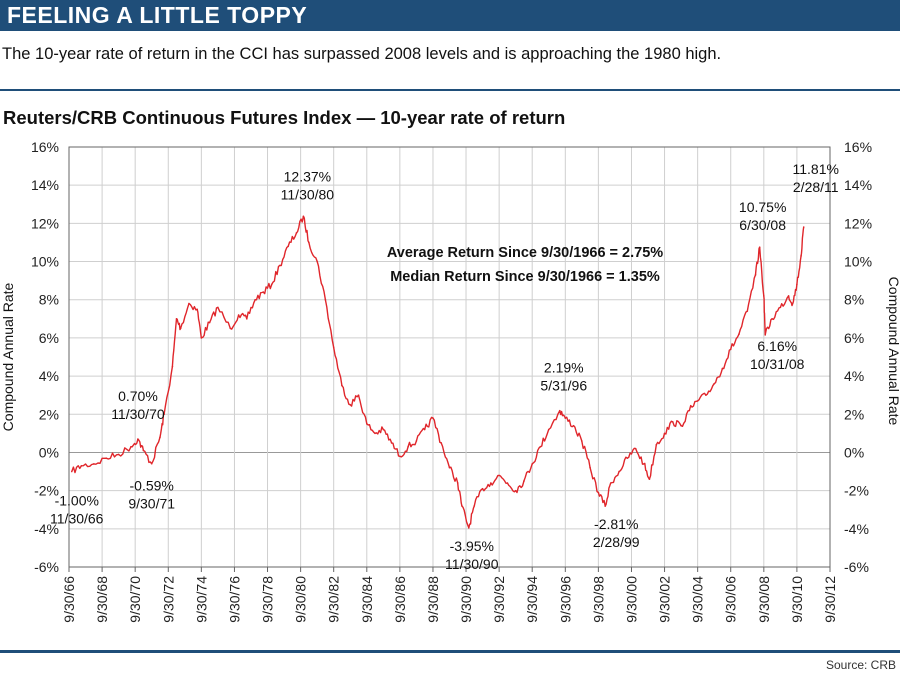 The width and height of the screenshot is (900, 675). Describe the element at coordinates (830, 599) in the screenshot. I see `x-tick-label: 9/30/12` at that location.